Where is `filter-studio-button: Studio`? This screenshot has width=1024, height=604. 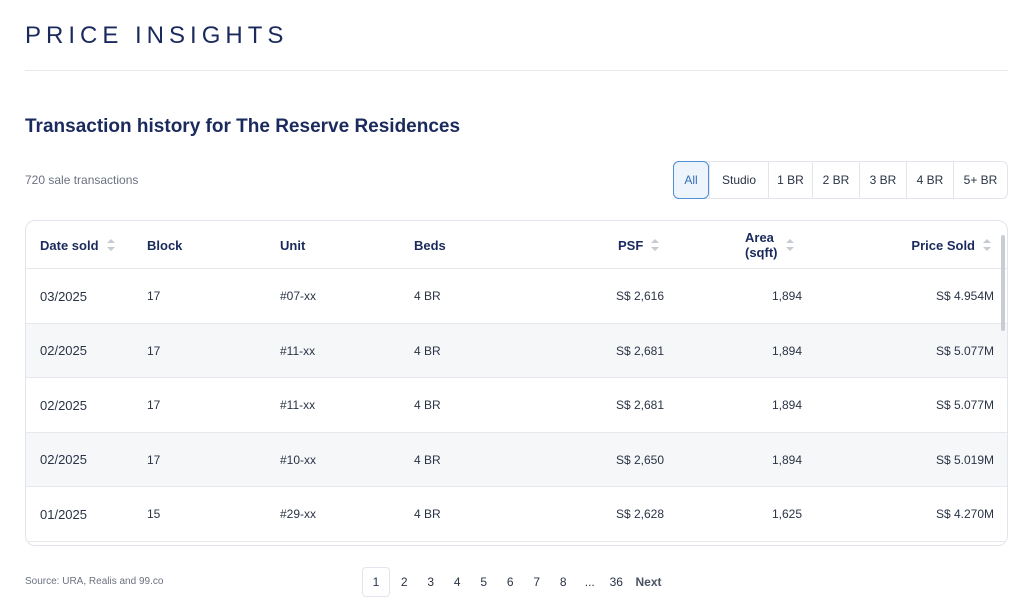
filter-studio-button: Studio is located at coordinates (738, 180).